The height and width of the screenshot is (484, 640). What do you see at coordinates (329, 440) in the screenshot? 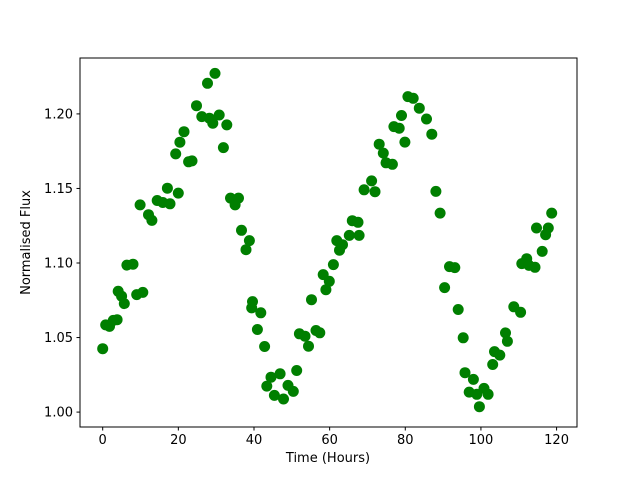
I see `x-tick-label: 60` at bounding box center [329, 440].